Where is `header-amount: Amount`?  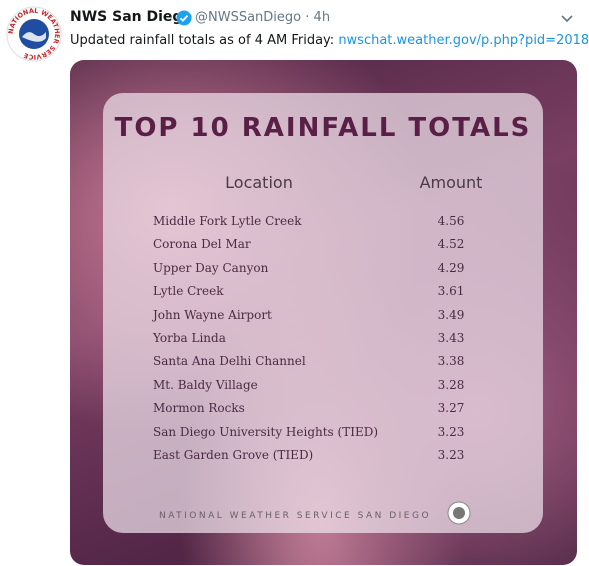 header-amount: Amount is located at coordinates (451, 182).